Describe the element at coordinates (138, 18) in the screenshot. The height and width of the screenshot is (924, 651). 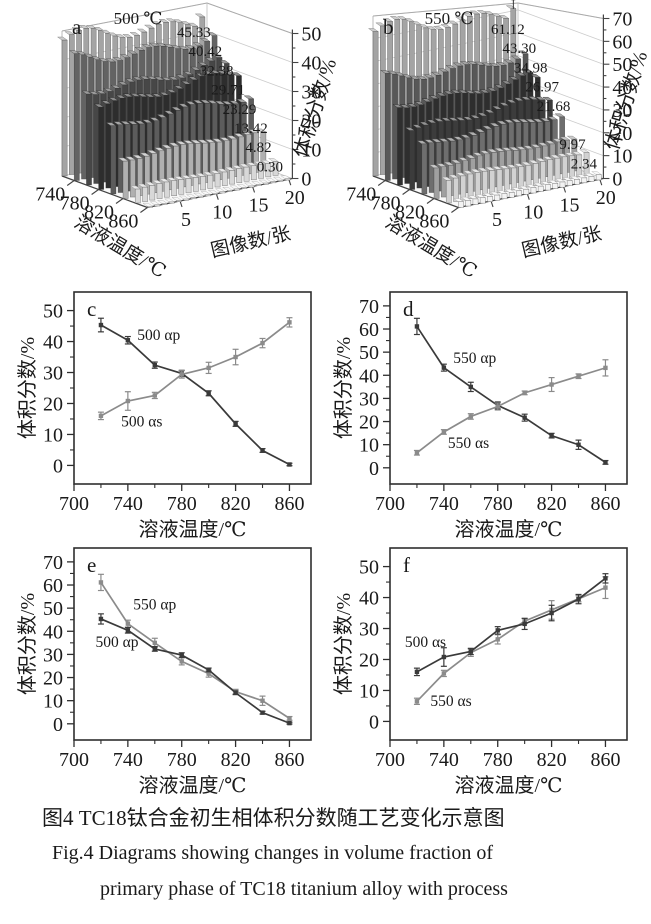
I see `panel-a-title: 500 ℃` at that location.